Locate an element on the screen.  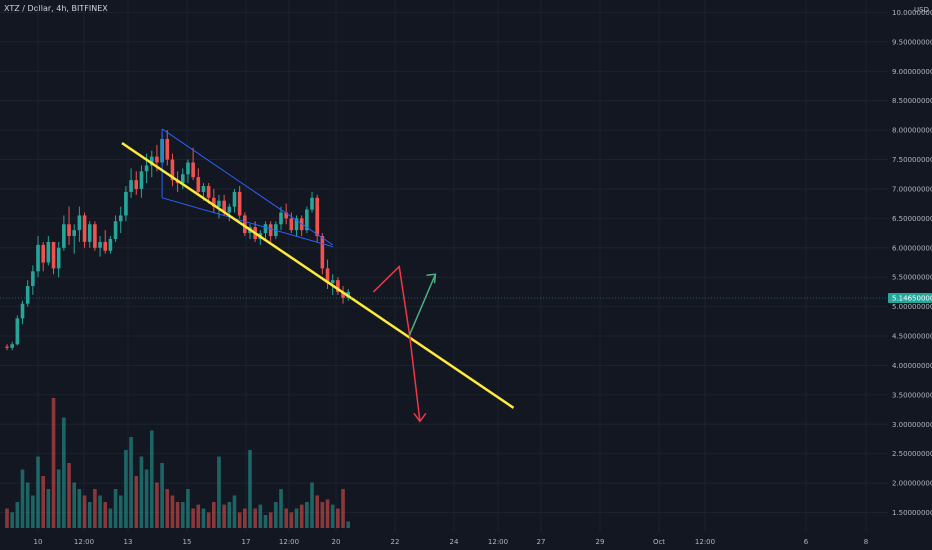
y-axis-tick-label: 9.50000000 is located at coordinates (912, 42).